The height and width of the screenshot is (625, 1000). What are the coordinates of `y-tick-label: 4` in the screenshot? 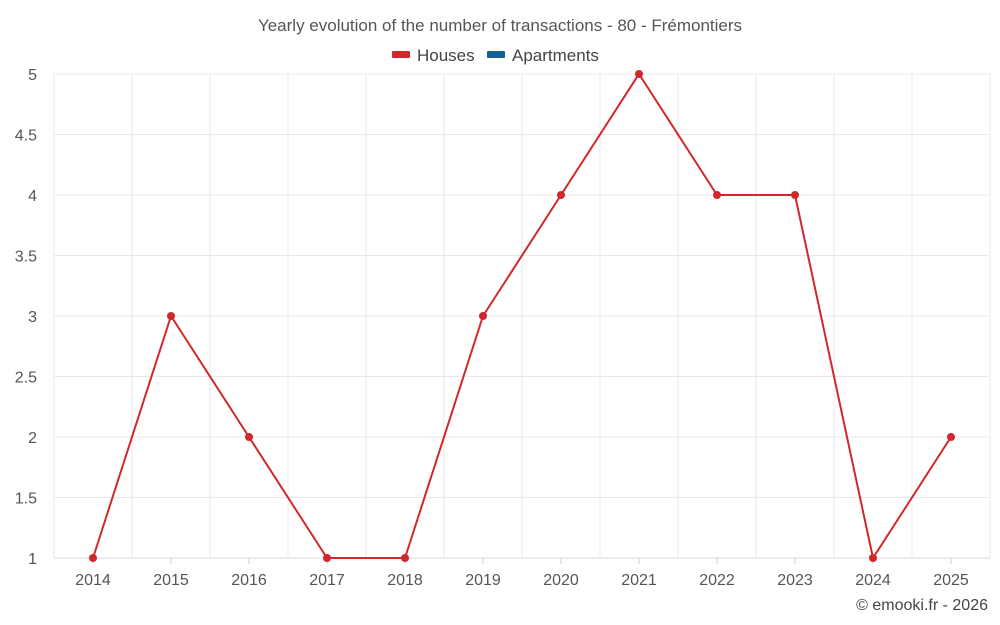 It's located at (32, 196).